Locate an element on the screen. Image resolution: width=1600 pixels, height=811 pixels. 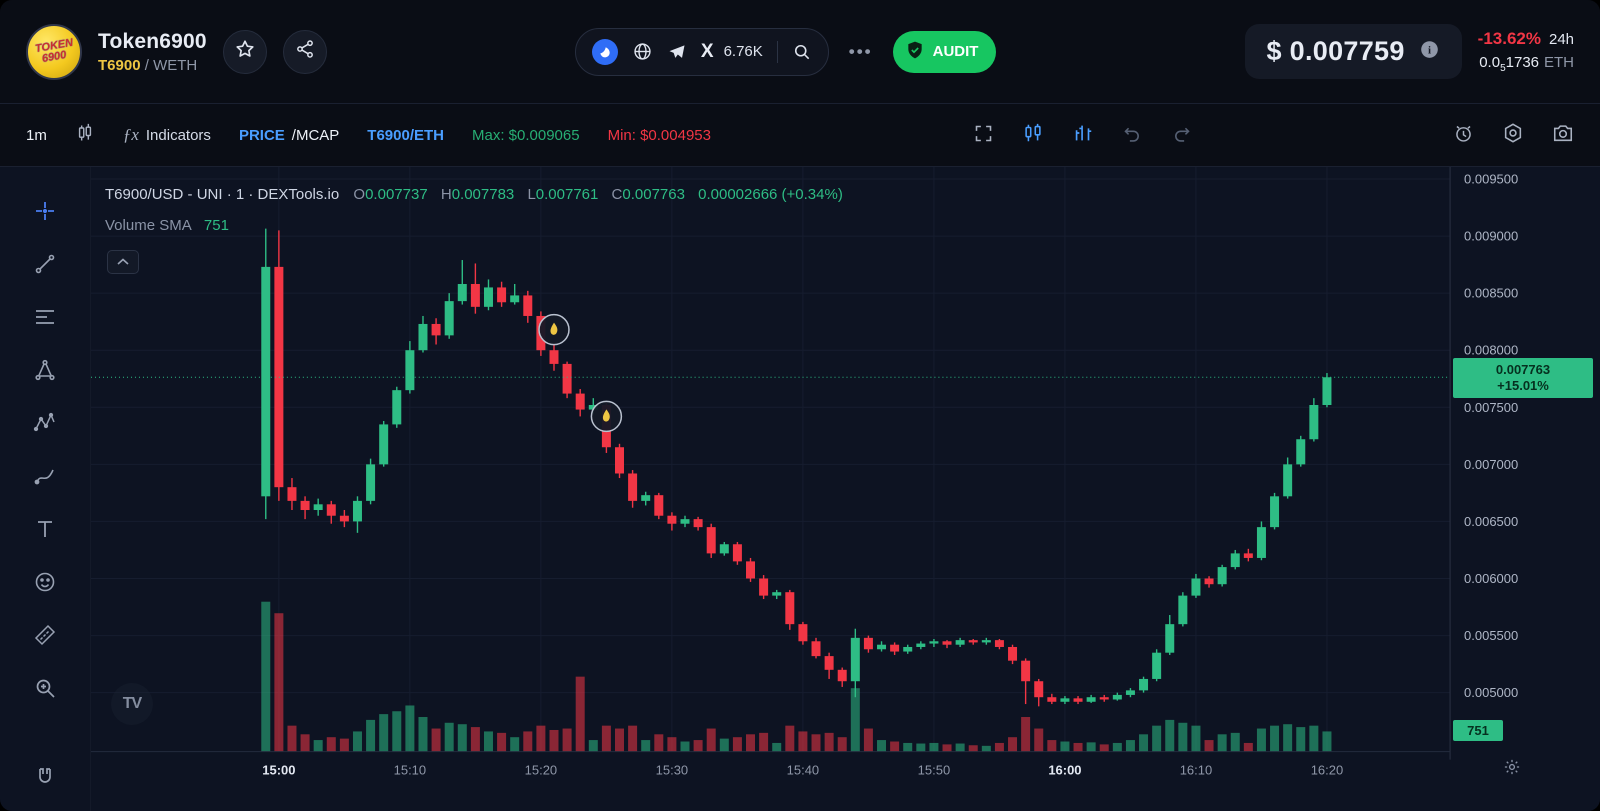
audit-button: AUDIT is located at coordinates (944, 51).